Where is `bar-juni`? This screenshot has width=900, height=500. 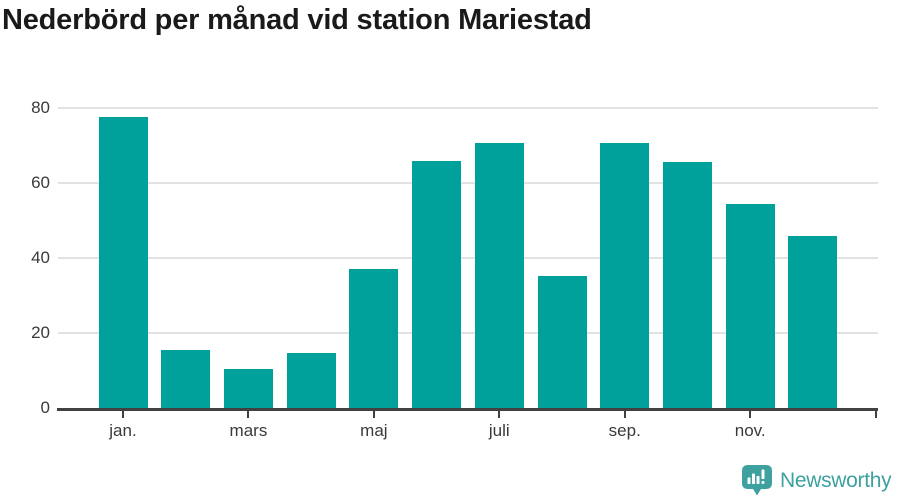
bar-juni is located at coordinates (437, 284).